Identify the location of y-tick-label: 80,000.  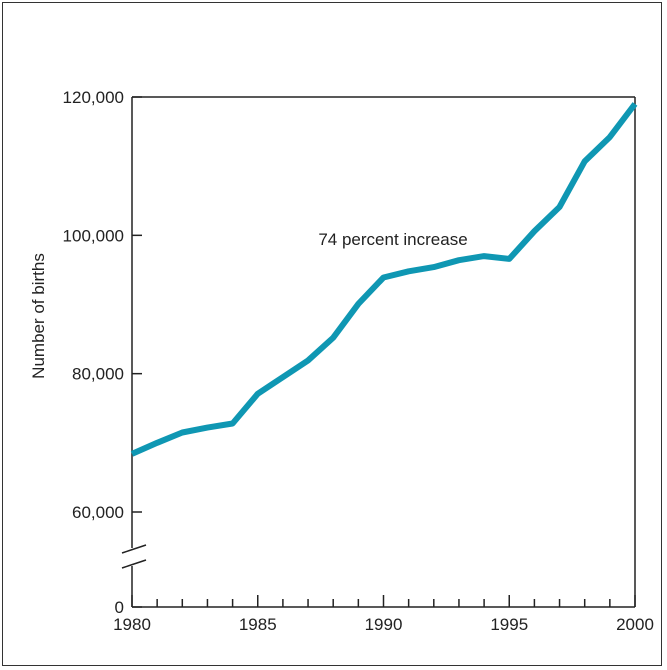
(98, 374).